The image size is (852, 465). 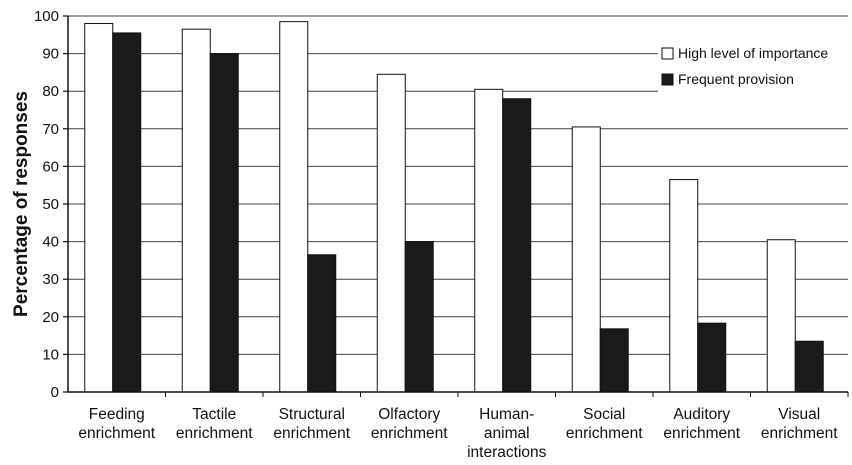 I want to click on category-label: Feeding, so click(x=117, y=414).